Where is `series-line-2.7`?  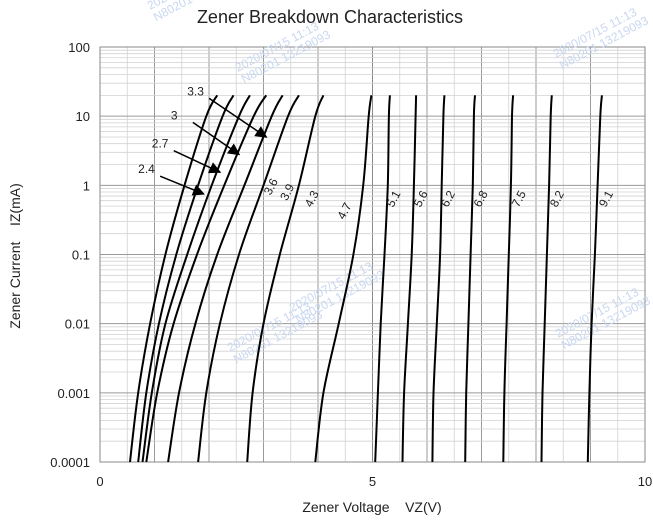 series-line-2.7 is located at coordinates (186, 278).